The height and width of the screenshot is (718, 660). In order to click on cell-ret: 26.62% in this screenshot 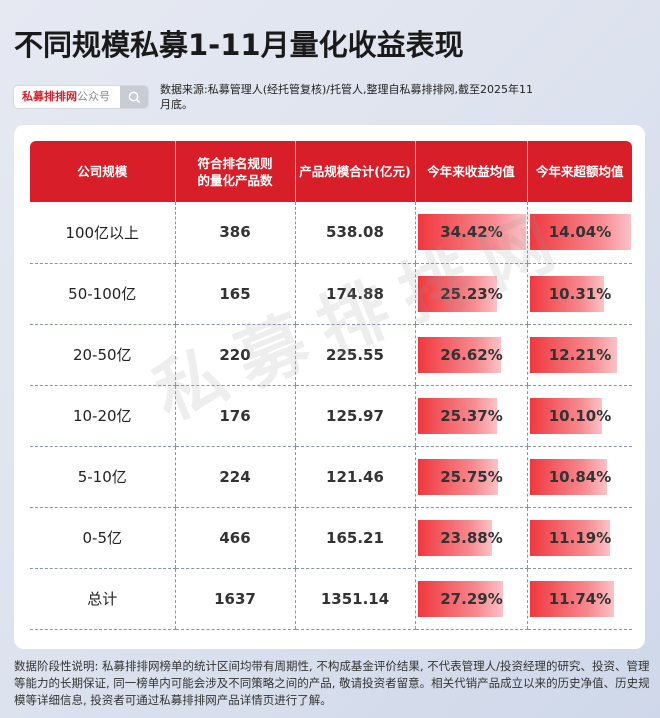, I will do `click(470, 355)`.